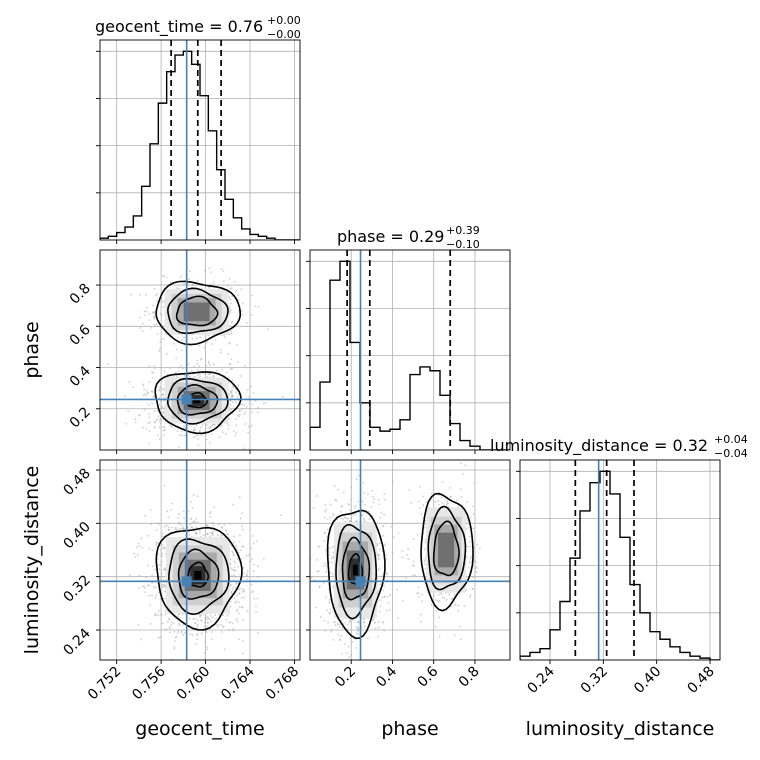 The height and width of the screenshot is (760, 760). What do you see at coordinates (410, 350) in the screenshot?
I see `panel-frame` at bounding box center [410, 350].